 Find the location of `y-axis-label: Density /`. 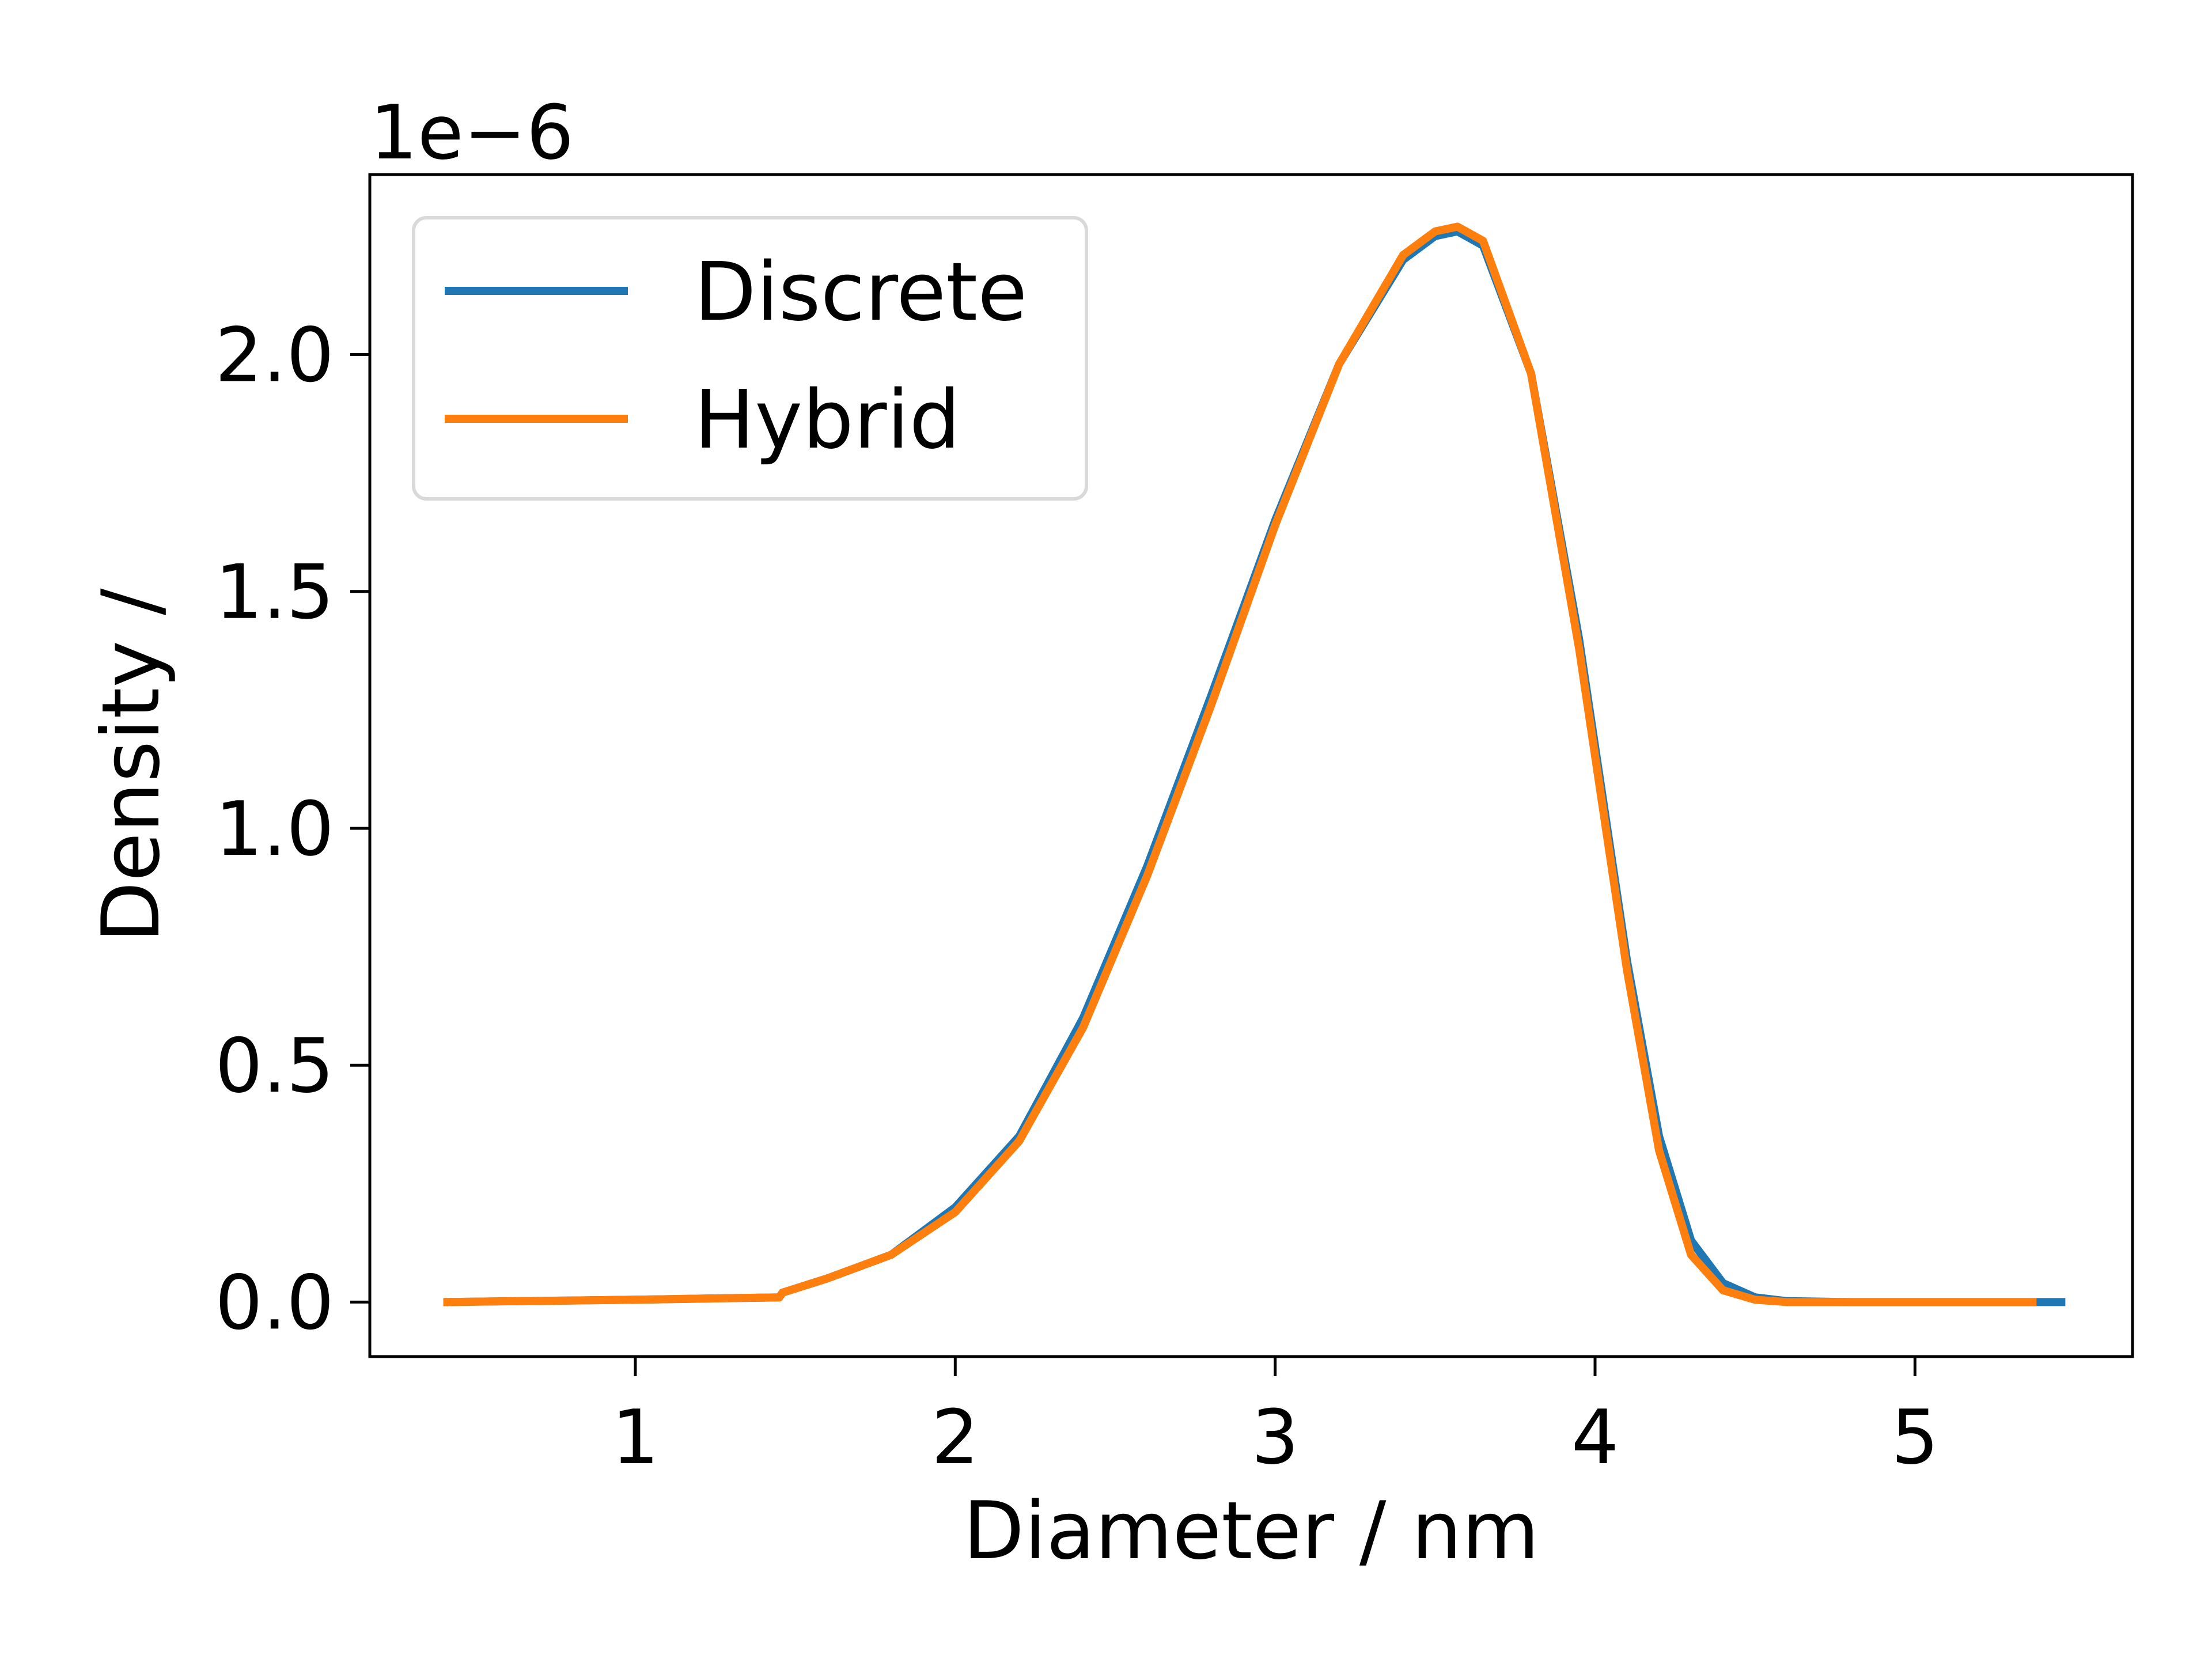

y-axis-label: Density / is located at coordinates (131, 765).